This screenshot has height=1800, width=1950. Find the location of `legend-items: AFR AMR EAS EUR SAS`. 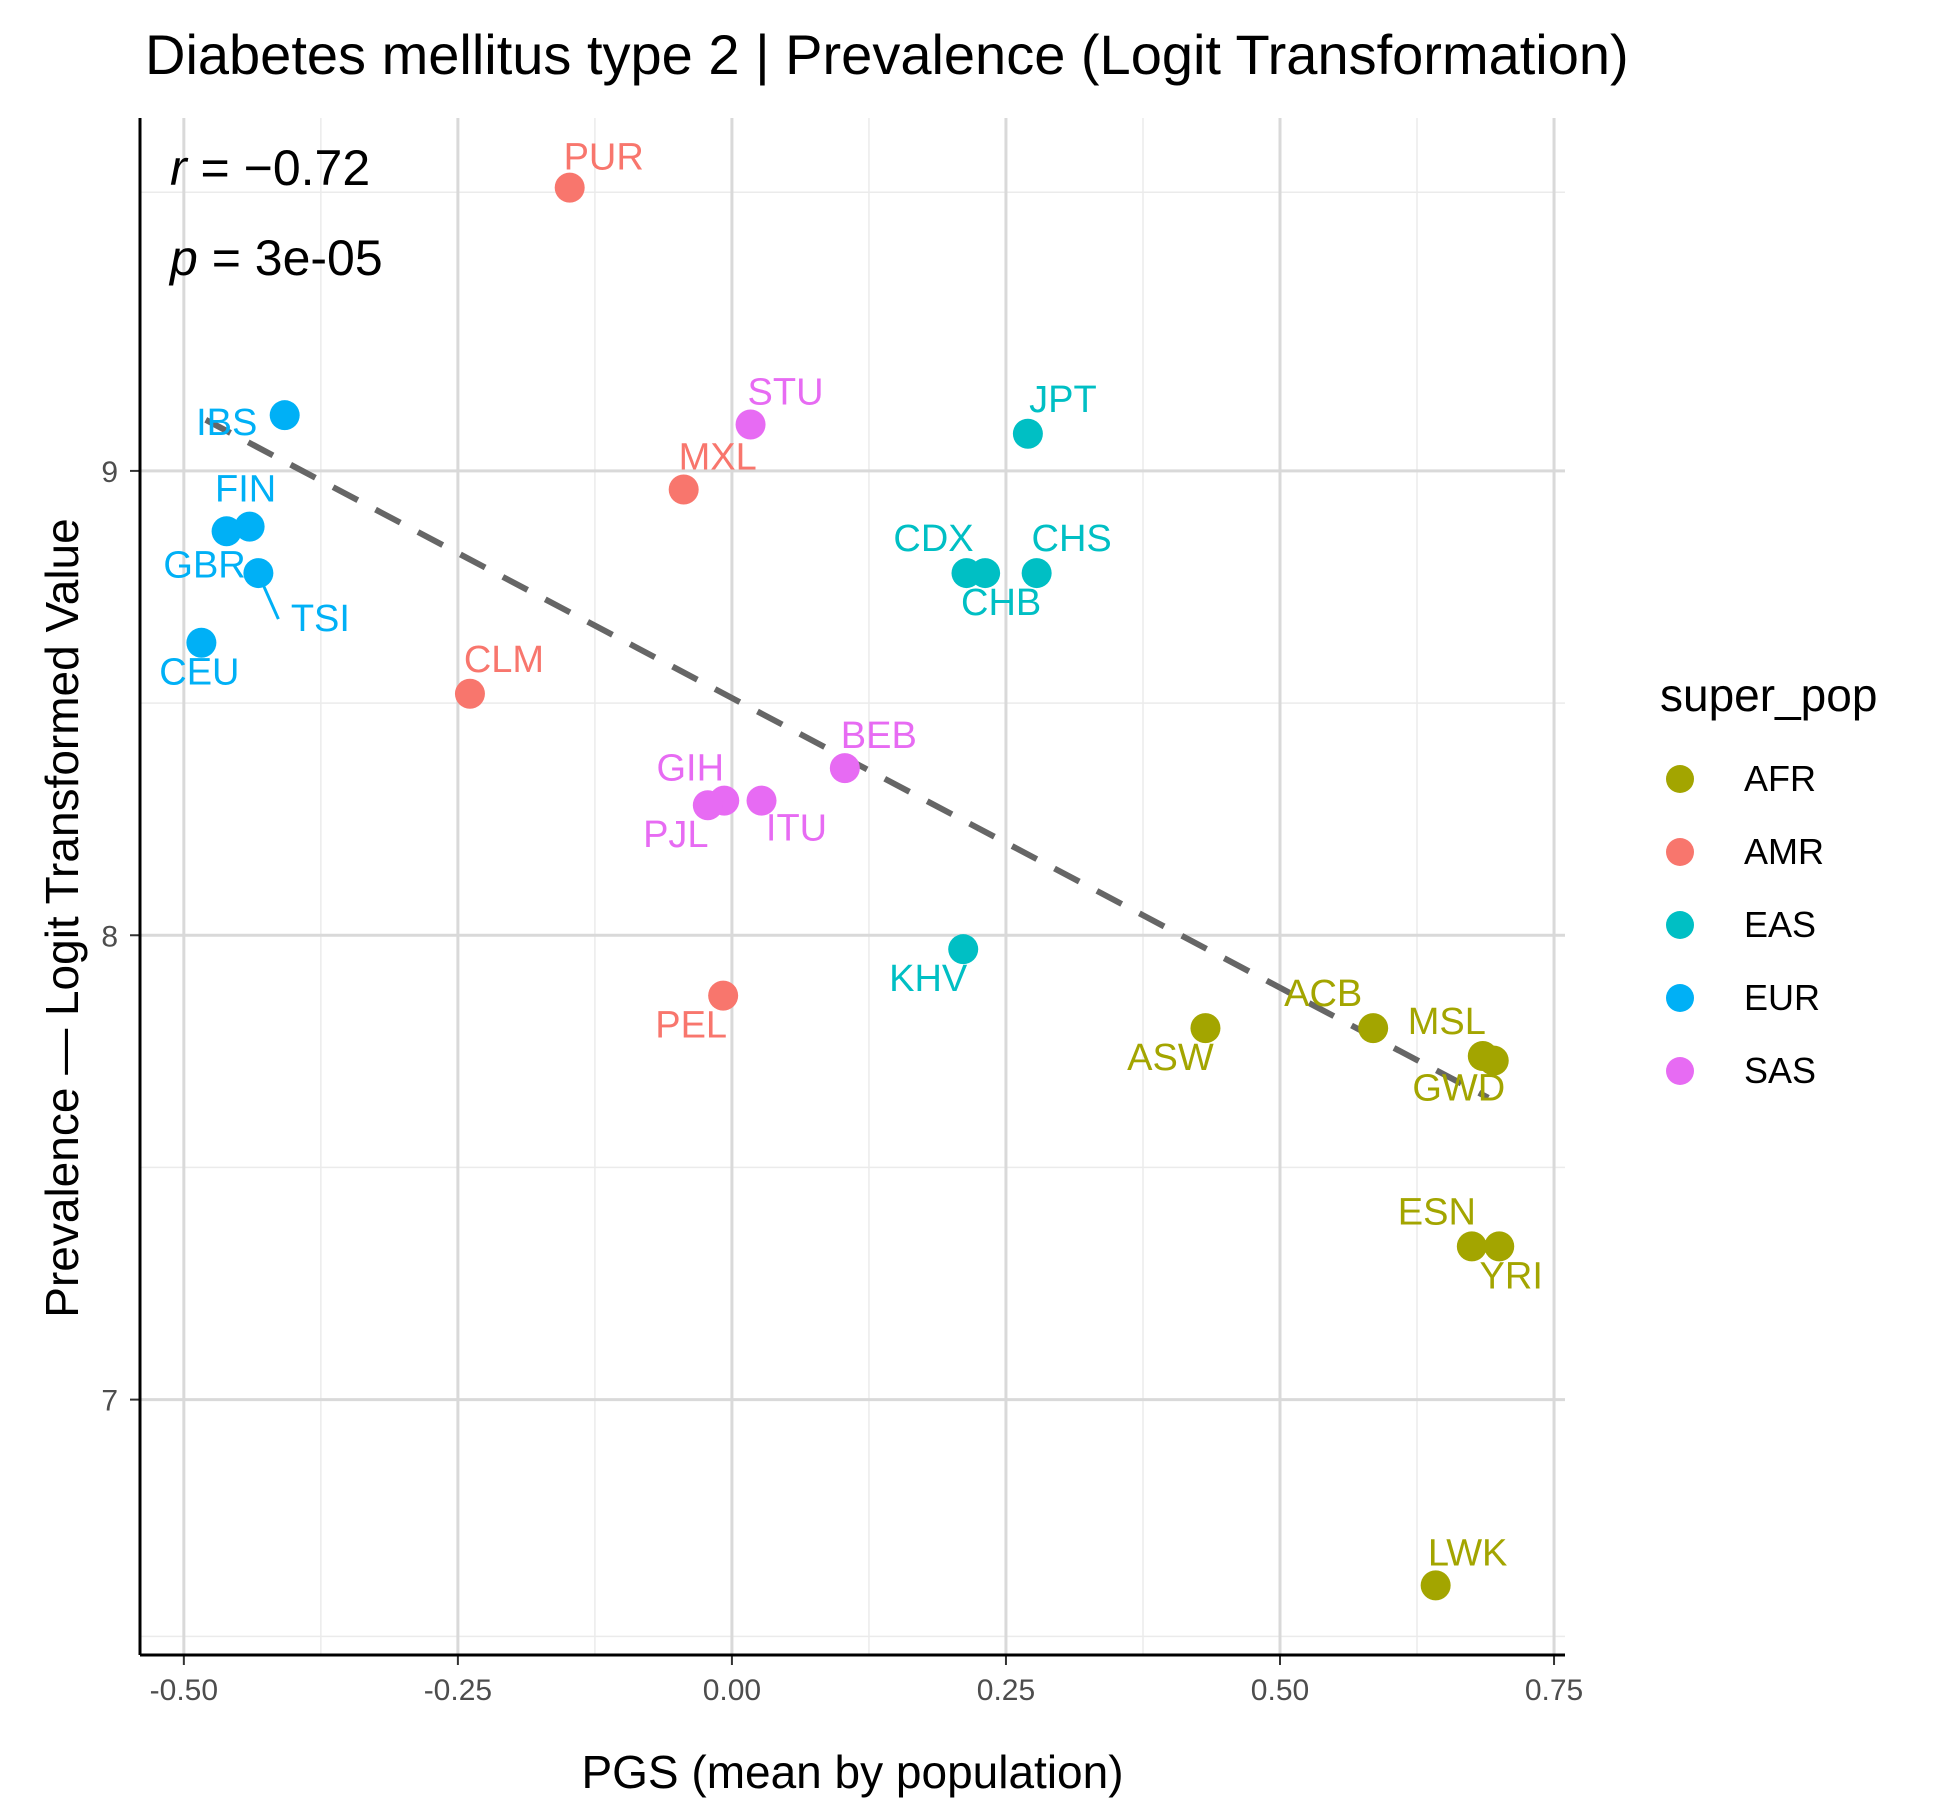

legend-items: AFR AMR EAS EUR SAS is located at coordinates (1768, 924).